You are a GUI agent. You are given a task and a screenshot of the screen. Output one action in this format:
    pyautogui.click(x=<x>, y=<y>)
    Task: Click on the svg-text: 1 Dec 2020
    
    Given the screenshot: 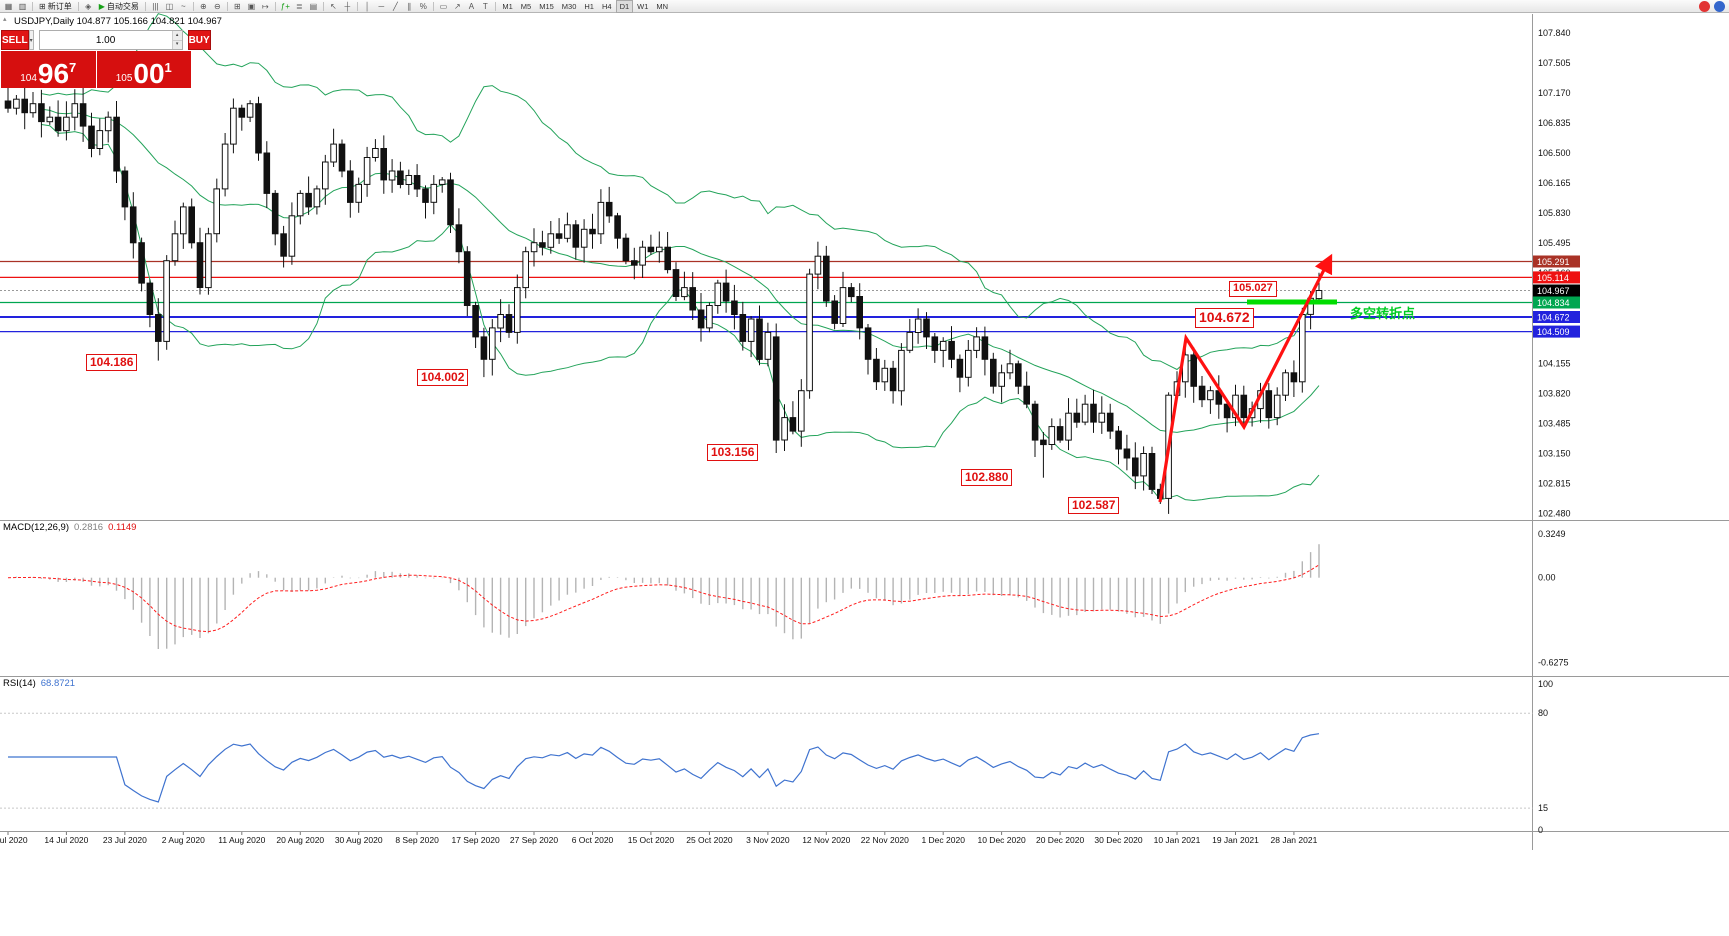 What is the action you would take?
    pyautogui.click(x=943, y=840)
    